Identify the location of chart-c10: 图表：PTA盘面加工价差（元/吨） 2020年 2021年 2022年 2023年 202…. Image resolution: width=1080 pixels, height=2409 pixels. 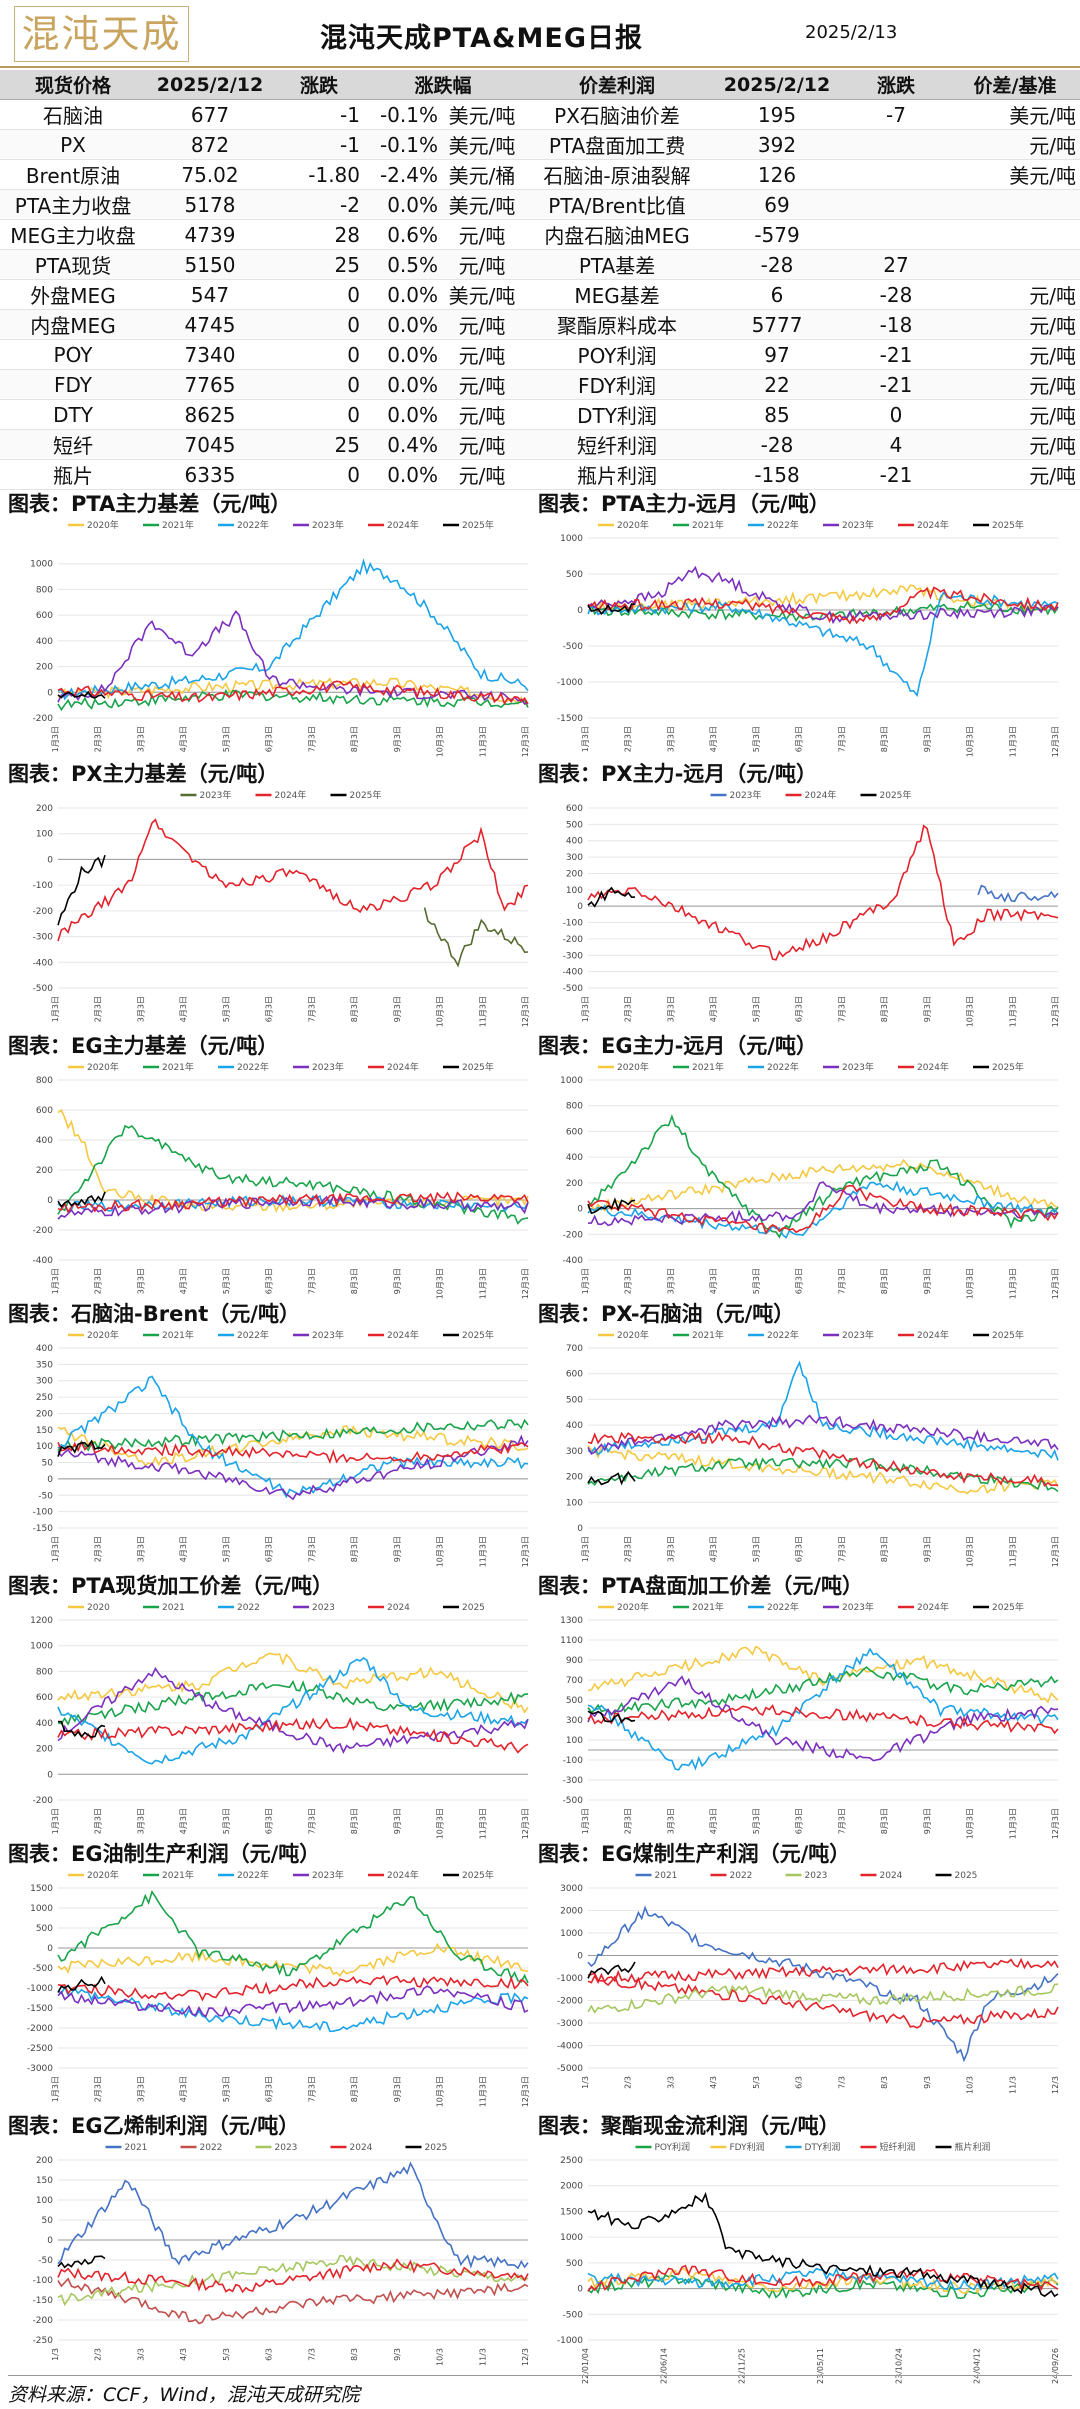
(803, 1709).